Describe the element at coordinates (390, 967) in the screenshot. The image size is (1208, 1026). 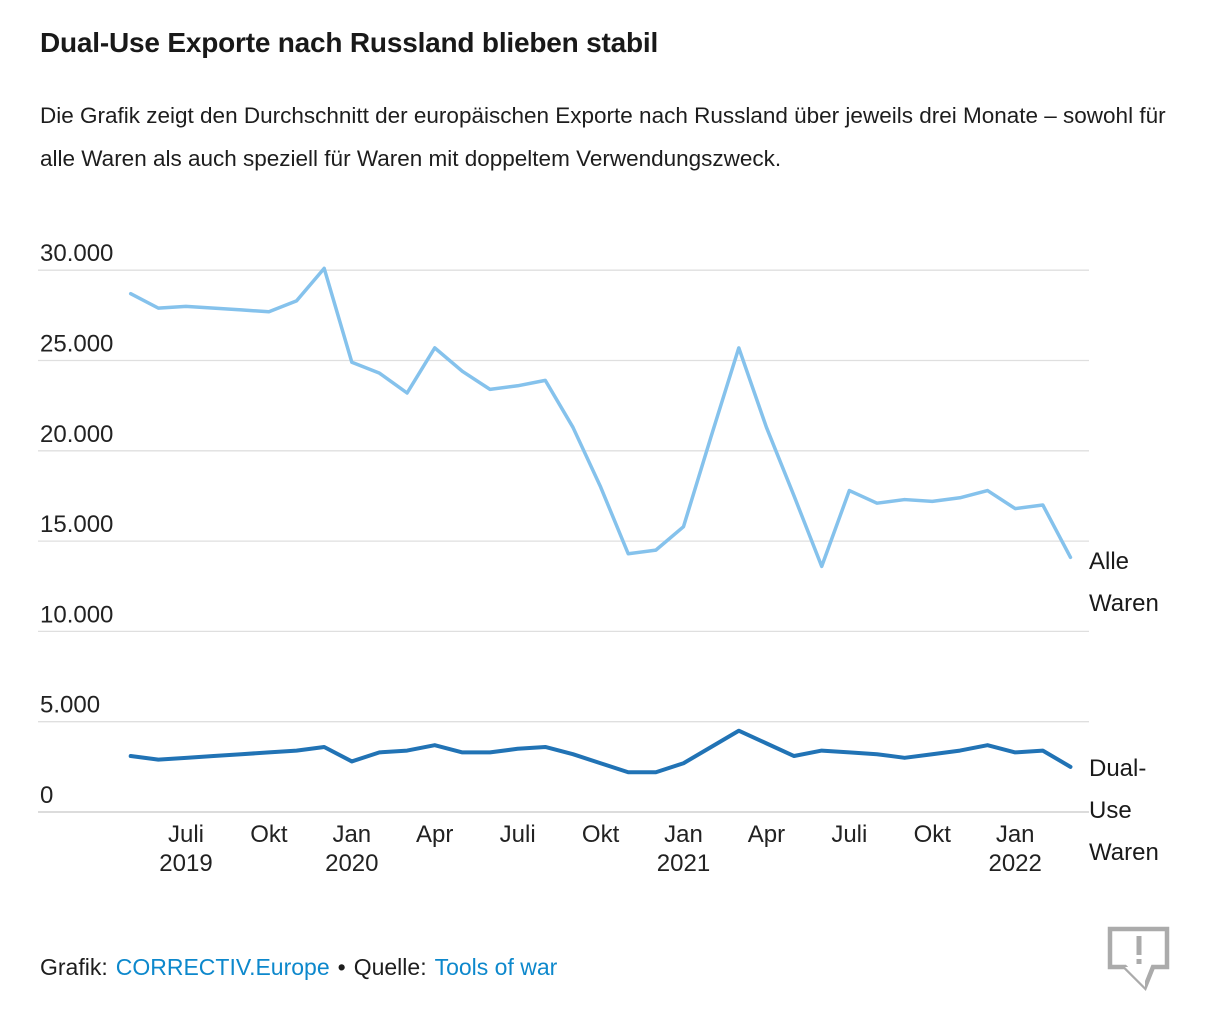
I see `quelle-label: Quelle:` at that location.